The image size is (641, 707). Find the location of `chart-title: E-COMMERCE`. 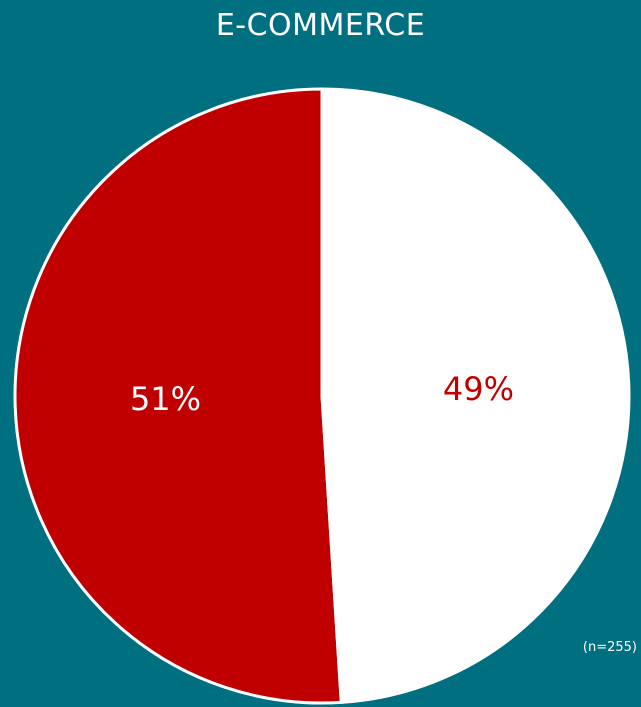

chart-title: E-COMMERCE is located at coordinates (320, 25).